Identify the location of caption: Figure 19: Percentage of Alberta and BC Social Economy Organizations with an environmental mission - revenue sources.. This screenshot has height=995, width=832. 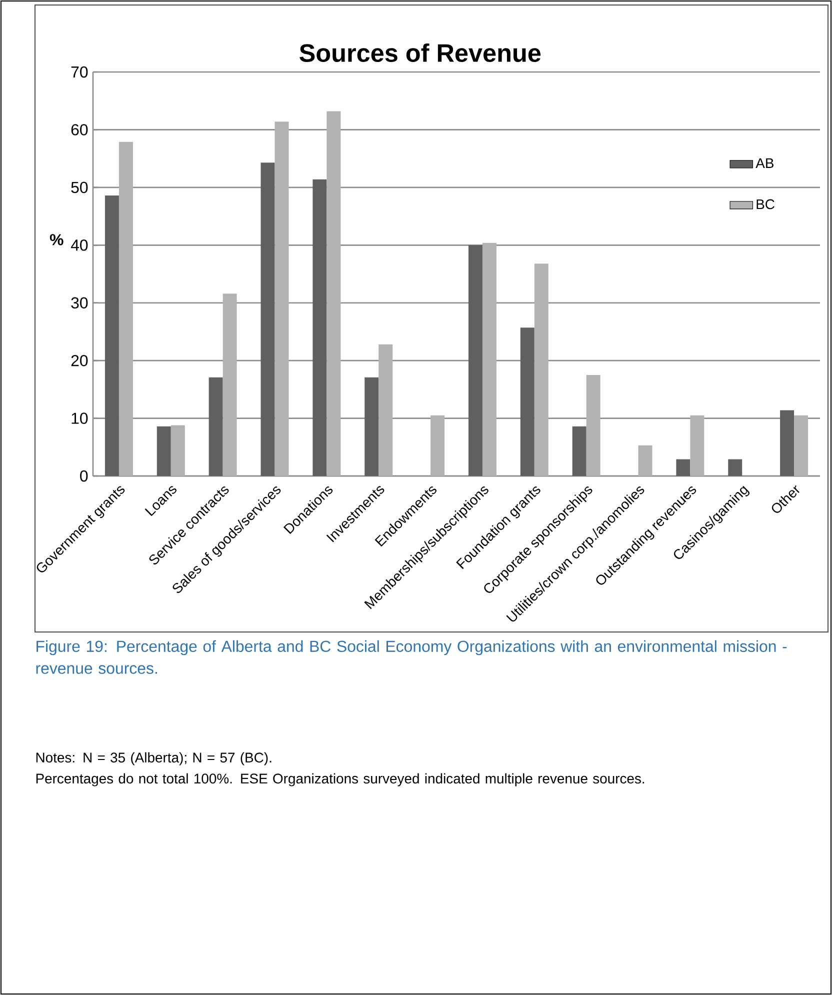
(411, 657).